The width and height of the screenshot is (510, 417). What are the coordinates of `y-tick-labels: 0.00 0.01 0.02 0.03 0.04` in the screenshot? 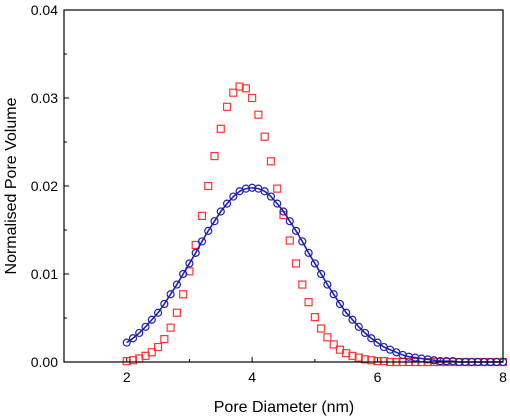 It's located at (44, 186).